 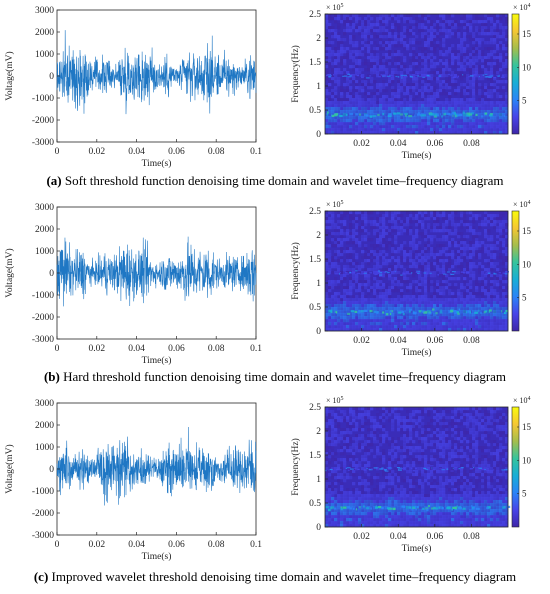 What do you see at coordinates (417, 352) in the screenshot?
I see `spectro-x-axis-label: Time(s)` at bounding box center [417, 352].